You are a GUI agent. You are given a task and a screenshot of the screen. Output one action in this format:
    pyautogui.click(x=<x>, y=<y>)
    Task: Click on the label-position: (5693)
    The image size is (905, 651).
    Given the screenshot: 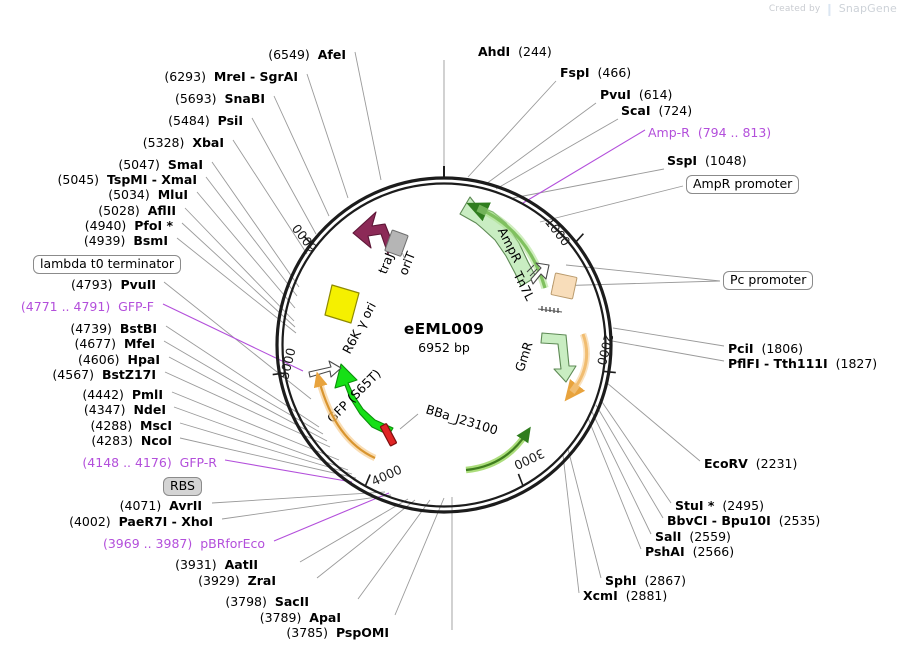 What is the action you would take?
    pyautogui.click(x=195, y=98)
    